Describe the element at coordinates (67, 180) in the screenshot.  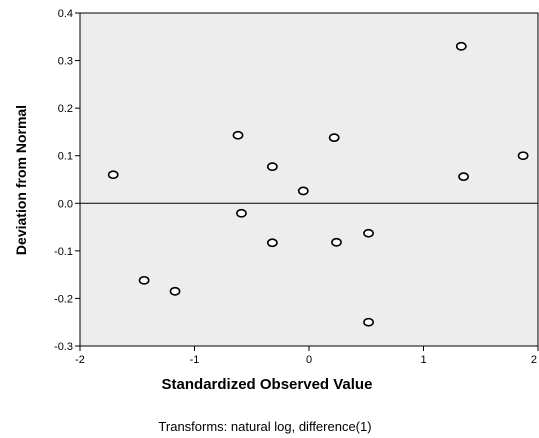
I see `y-axis: -0.3 -0.2 -0.1 0.0 0.1 0.2 0.3 0.4` at that location.